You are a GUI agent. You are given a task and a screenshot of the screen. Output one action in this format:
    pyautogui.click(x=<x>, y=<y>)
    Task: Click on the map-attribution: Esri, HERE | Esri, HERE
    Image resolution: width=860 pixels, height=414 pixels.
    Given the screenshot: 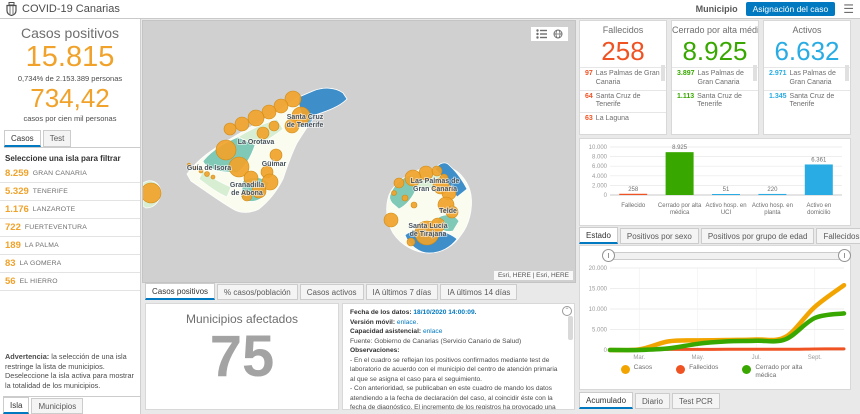 What is the action you would take?
    pyautogui.click(x=533, y=275)
    